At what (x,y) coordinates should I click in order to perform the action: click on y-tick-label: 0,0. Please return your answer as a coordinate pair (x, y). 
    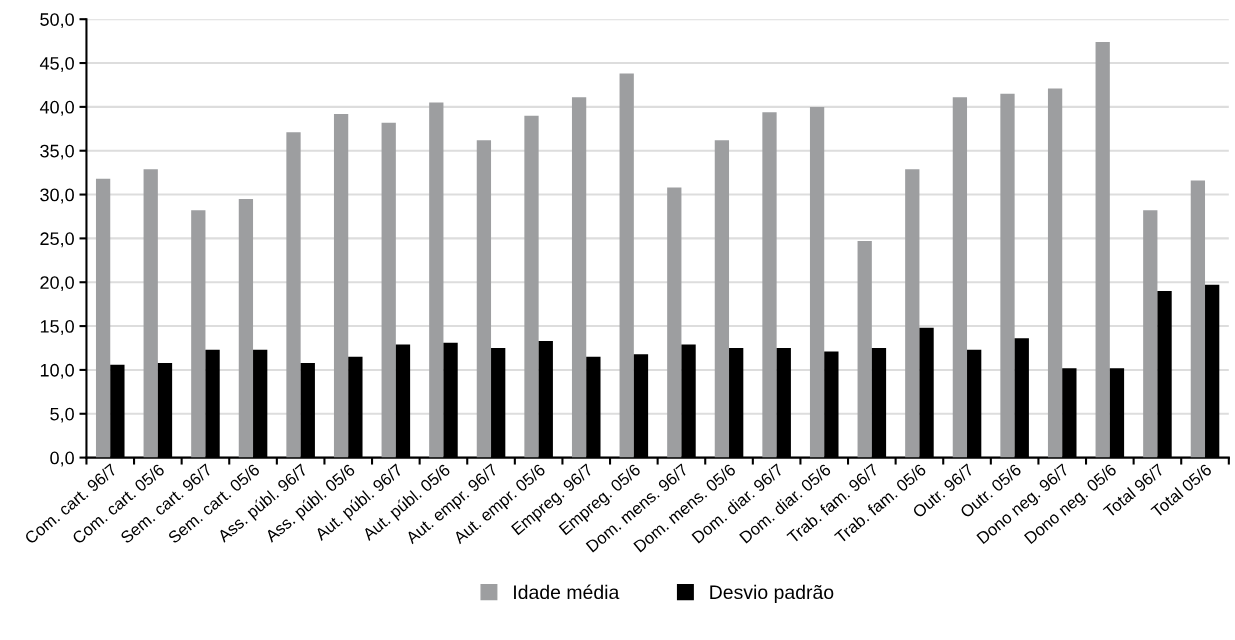
    Looking at the image, I should click on (62, 459).